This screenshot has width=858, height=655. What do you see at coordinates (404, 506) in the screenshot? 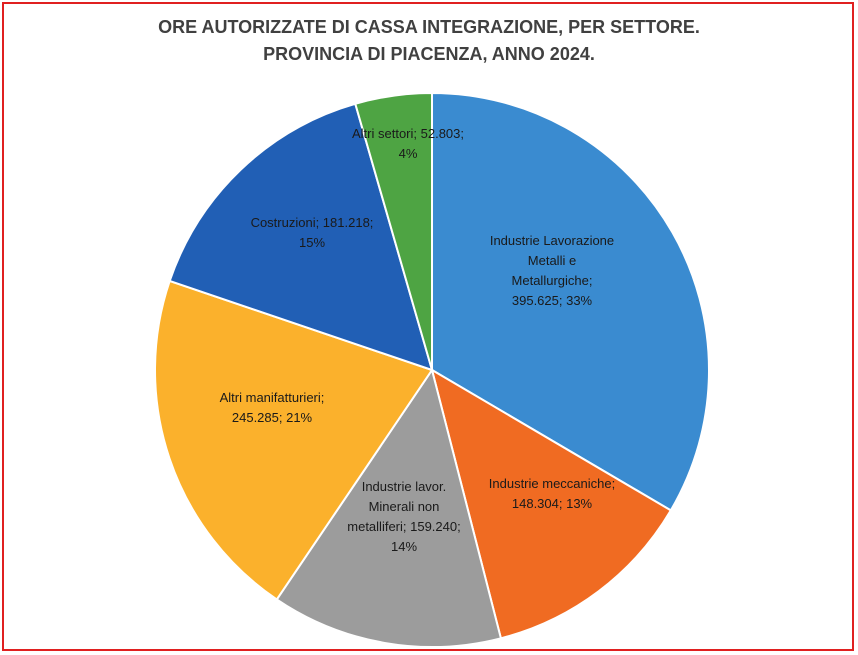
I see `slice-label-3-line-2: Minerali non` at bounding box center [404, 506].